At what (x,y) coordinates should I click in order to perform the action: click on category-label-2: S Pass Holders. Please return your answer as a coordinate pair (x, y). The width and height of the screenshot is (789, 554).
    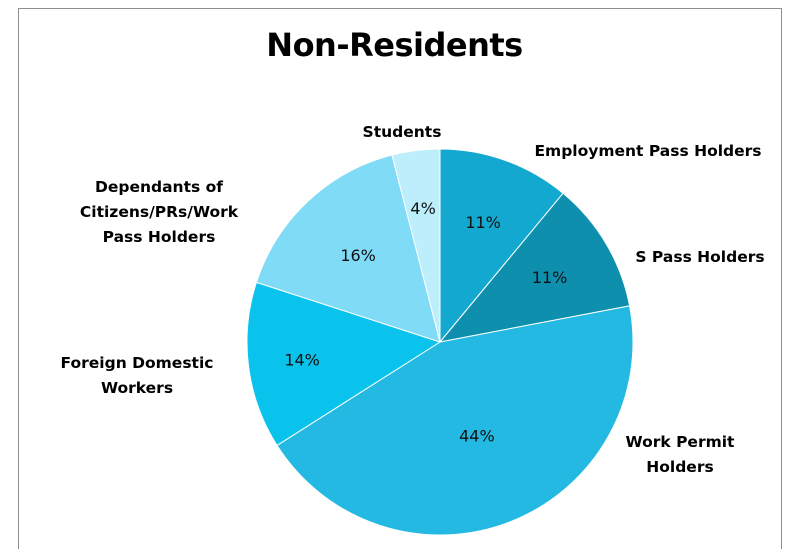
    Looking at the image, I should click on (699, 257).